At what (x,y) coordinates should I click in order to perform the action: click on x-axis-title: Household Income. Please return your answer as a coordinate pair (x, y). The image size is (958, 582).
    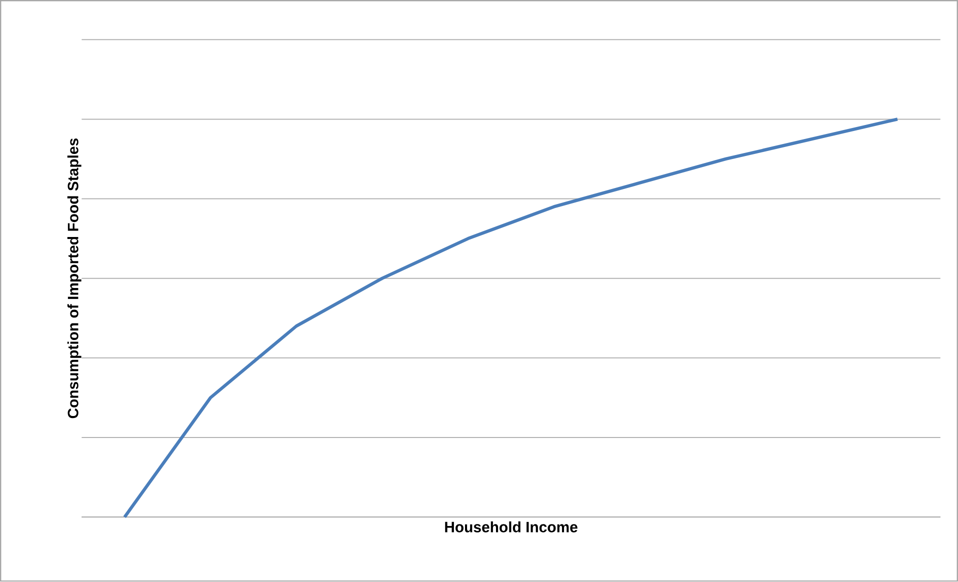
    Looking at the image, I should click on (511, 527).